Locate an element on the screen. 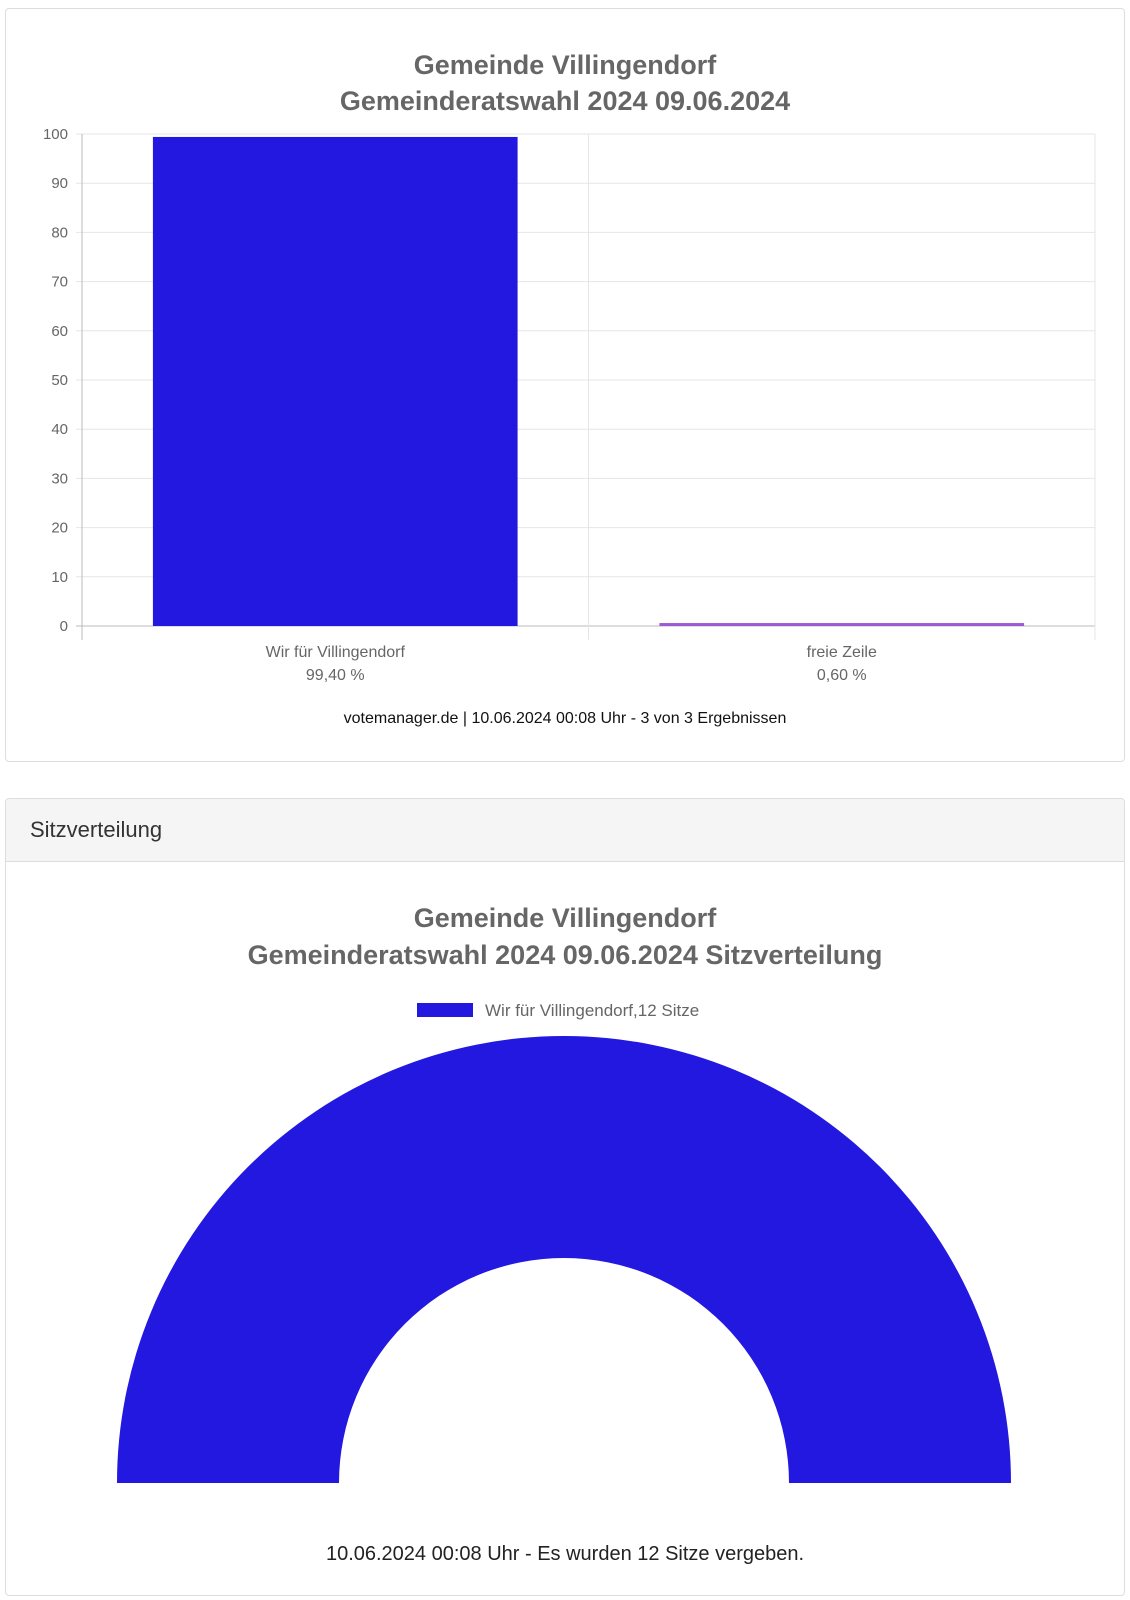 This screenshot has width=1130, height=1600. y-tick-label: 50 is located at coordinates (59, 380).